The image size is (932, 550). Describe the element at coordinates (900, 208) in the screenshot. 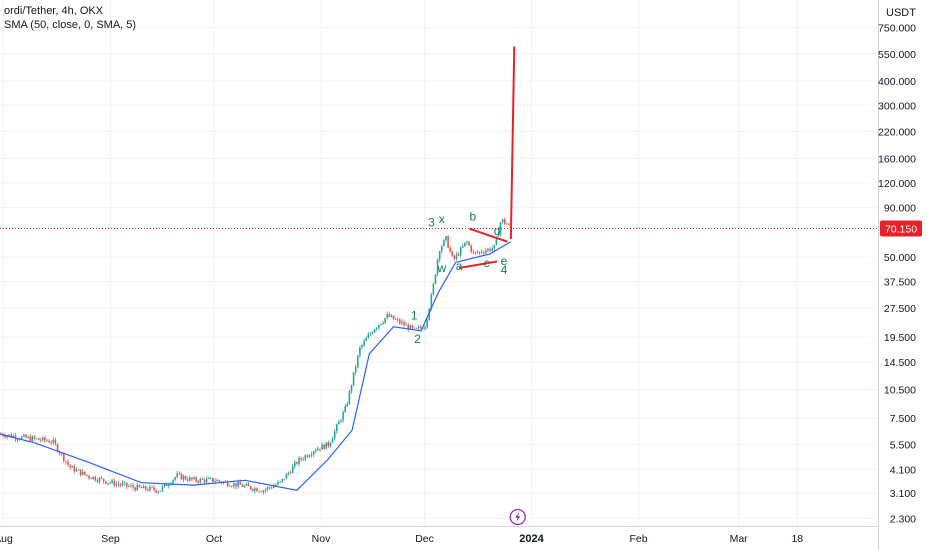

I see `price-tick-label: 90.000` at that location.